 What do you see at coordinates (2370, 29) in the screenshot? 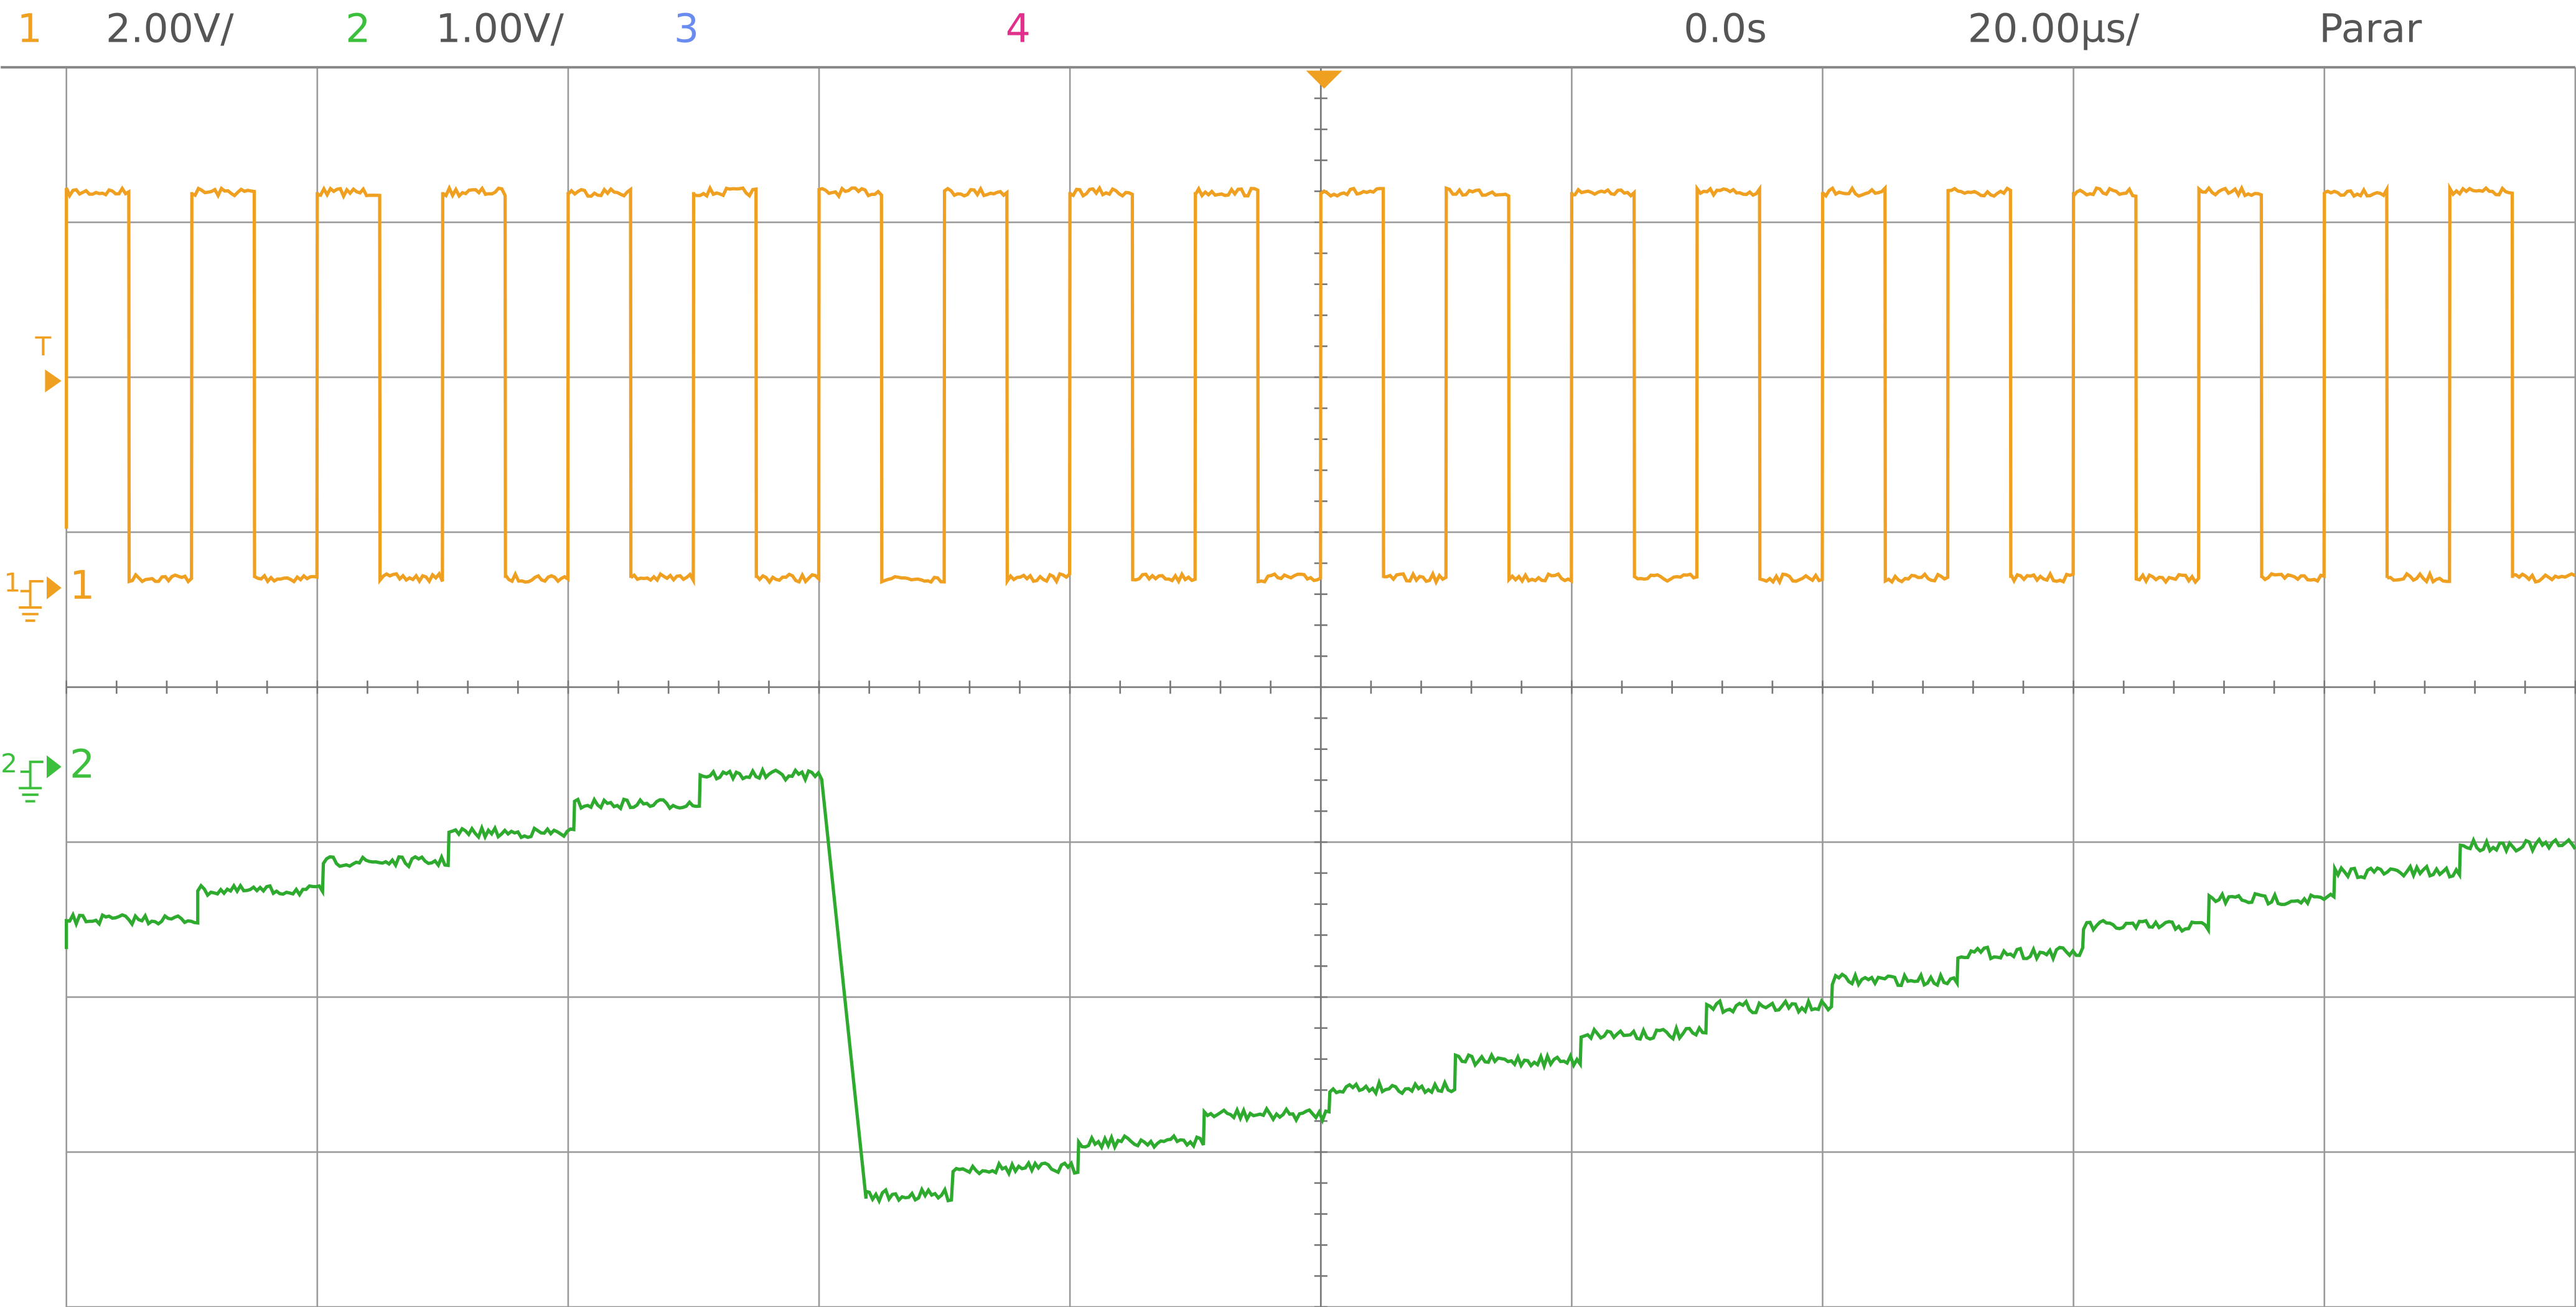
I see `run-state: Parar` at bounding box center [2370, 29].